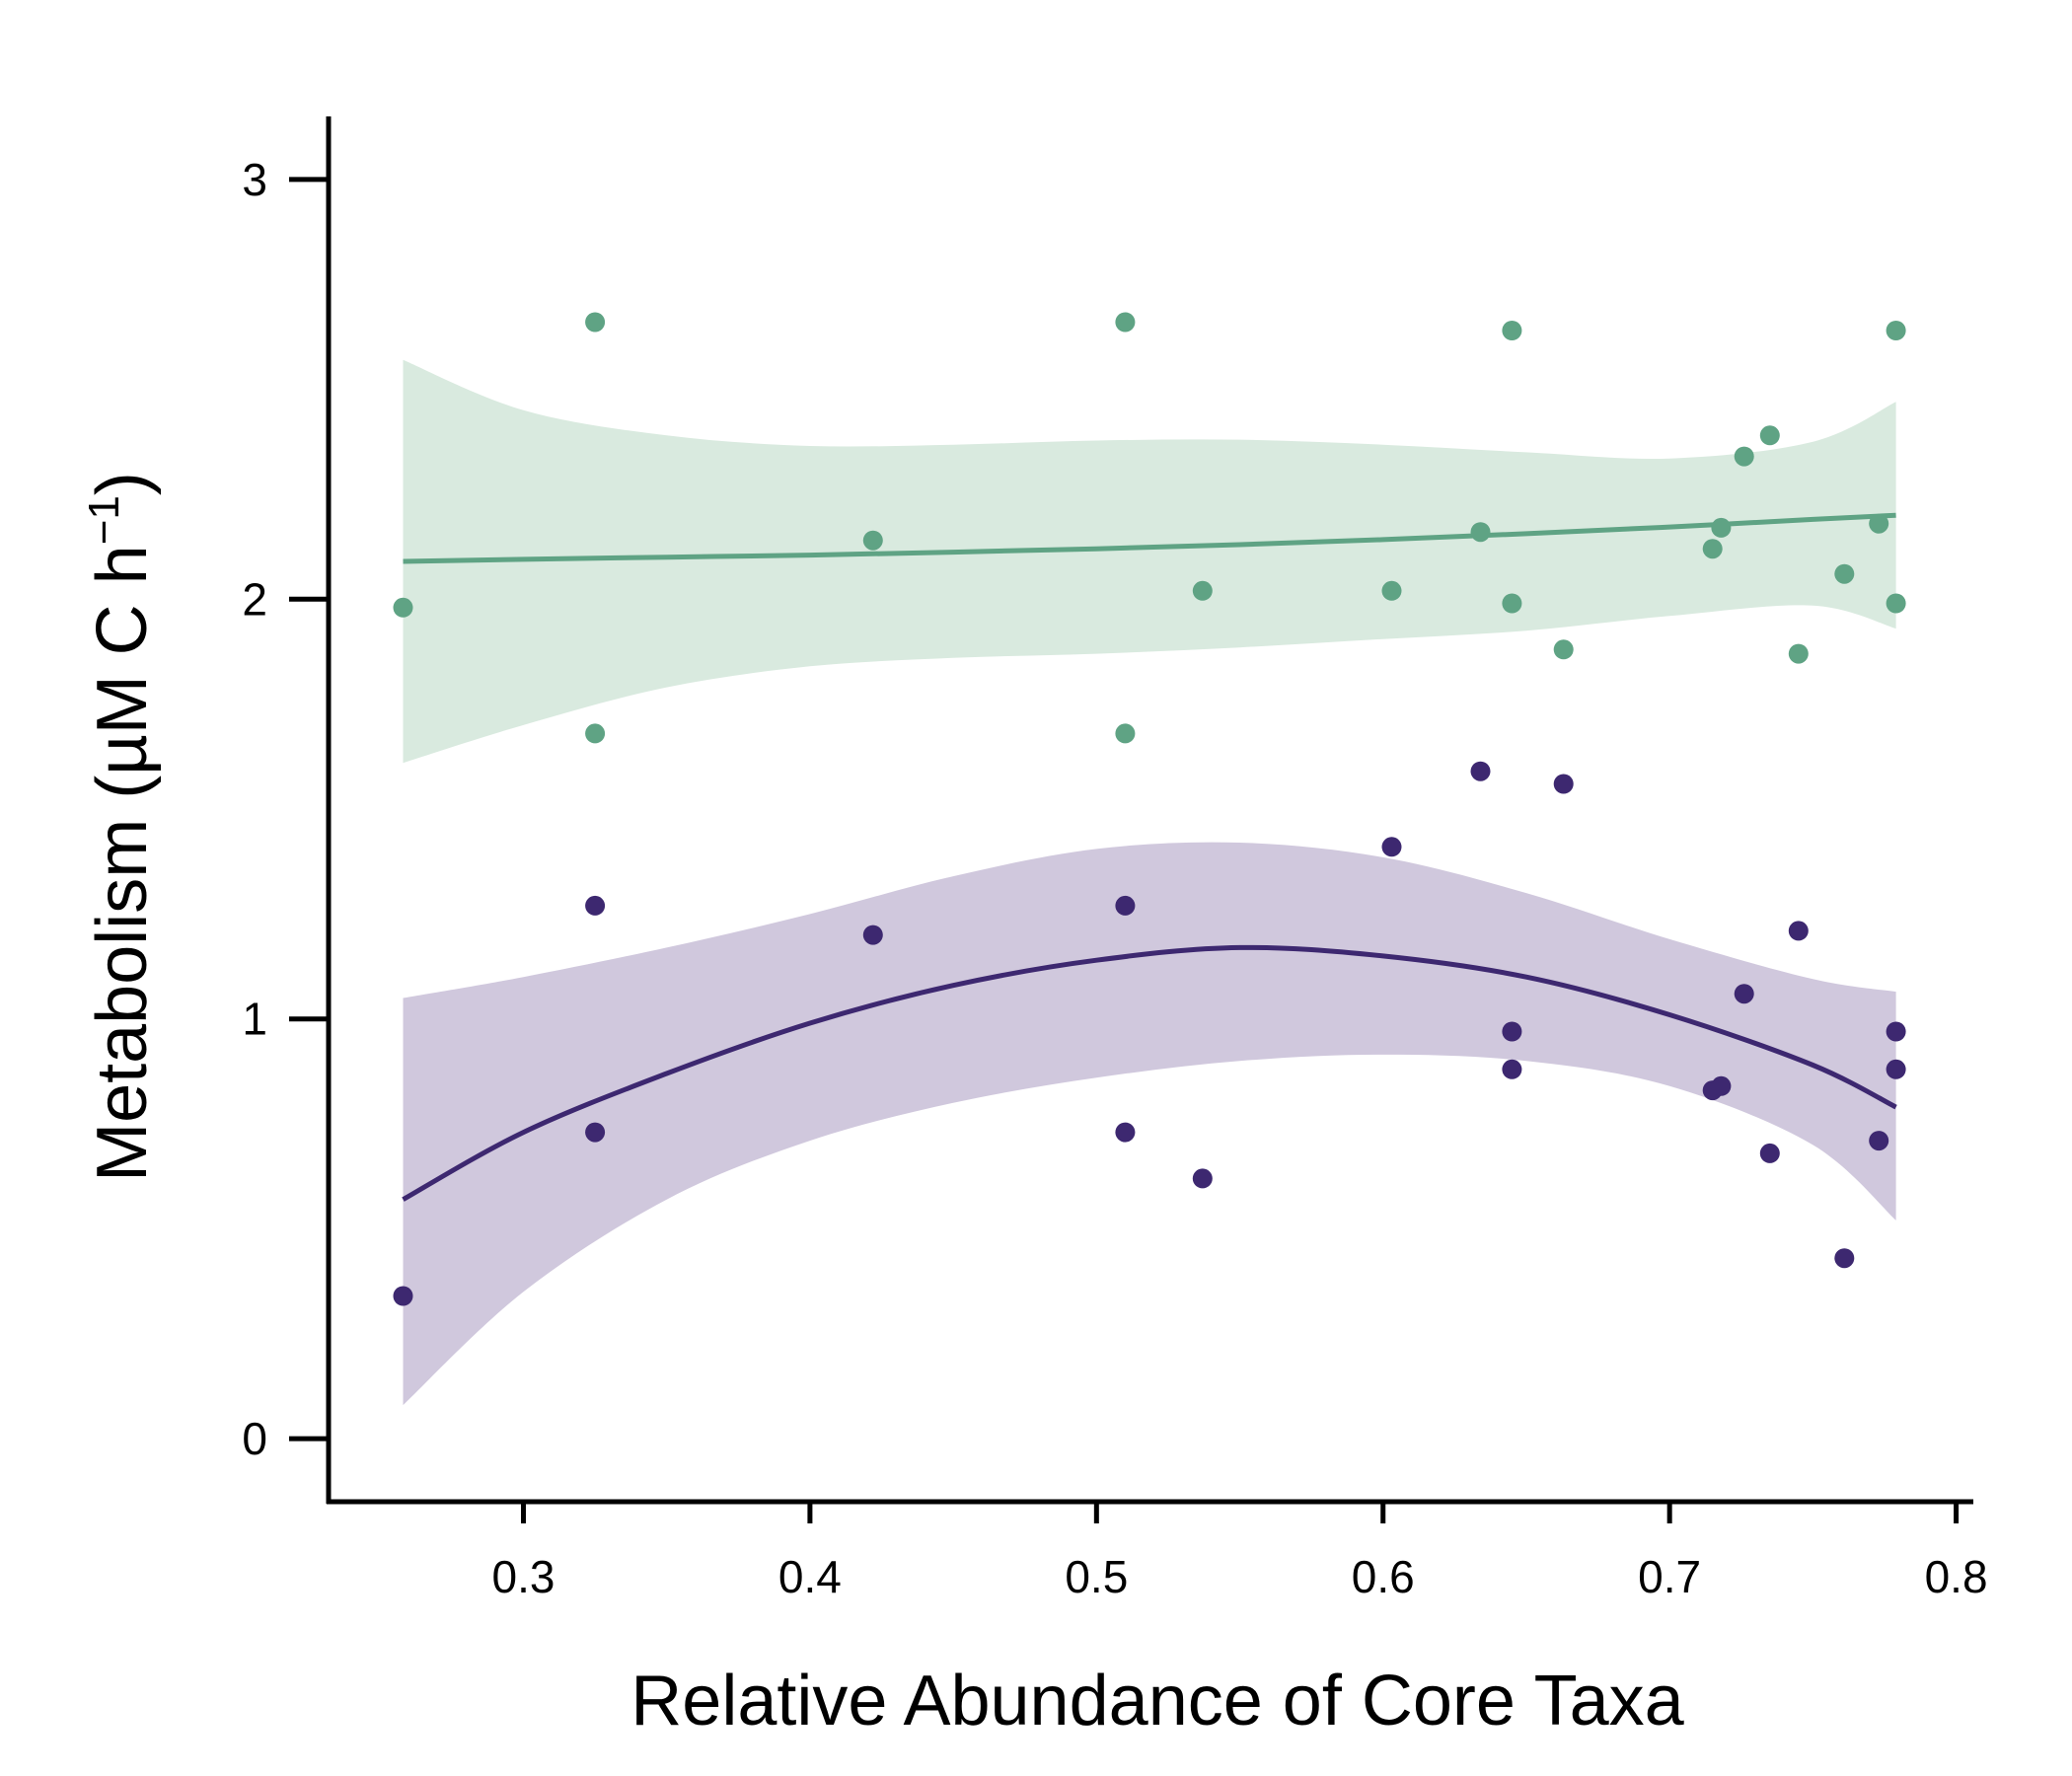  What do you see at coordinates (255, 1020) in the screenshot?
I see `y-tick-label: 1` at bounding box center [255, 1020].